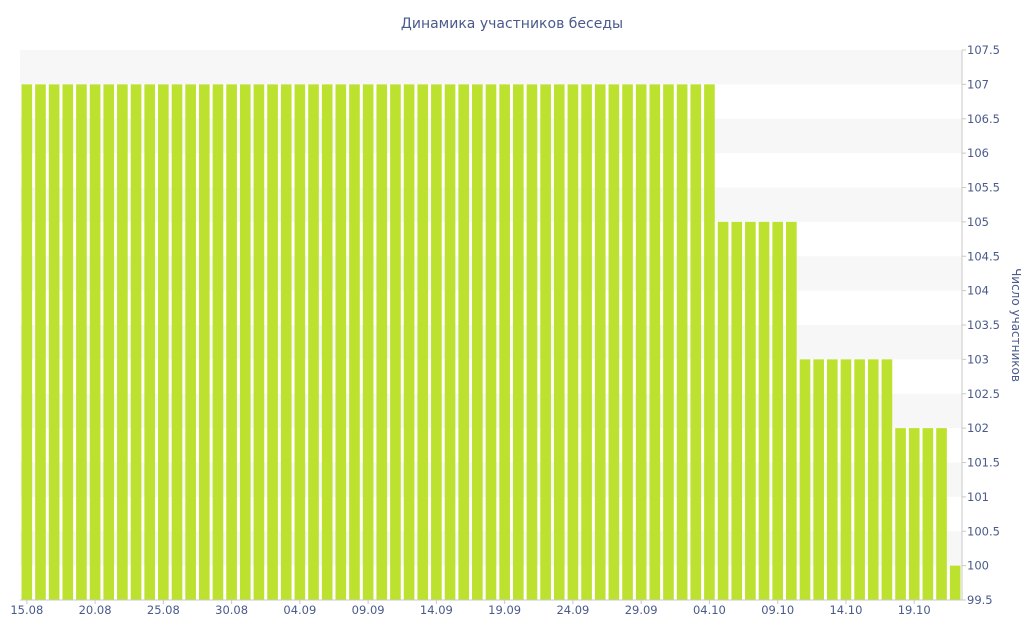 Image resolution: width=1024 pixels, height=640 pixels. Describe the element at coordinates (978, 222) in the screenshot. I see `y-tick-label: 105` at that location.